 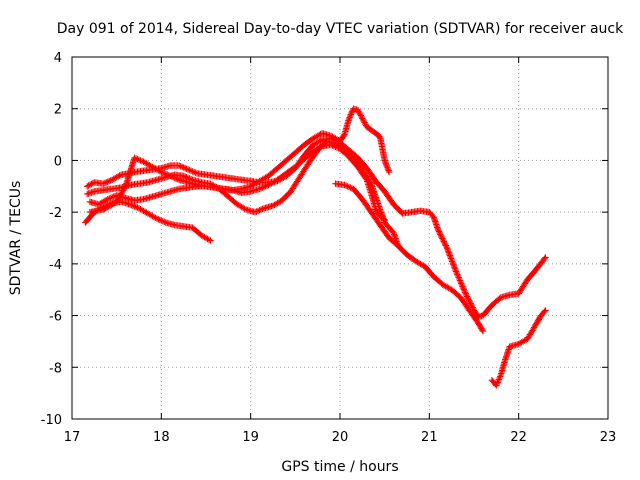 I want to click on x-tick-label: 17, so click(x=72, y=437).